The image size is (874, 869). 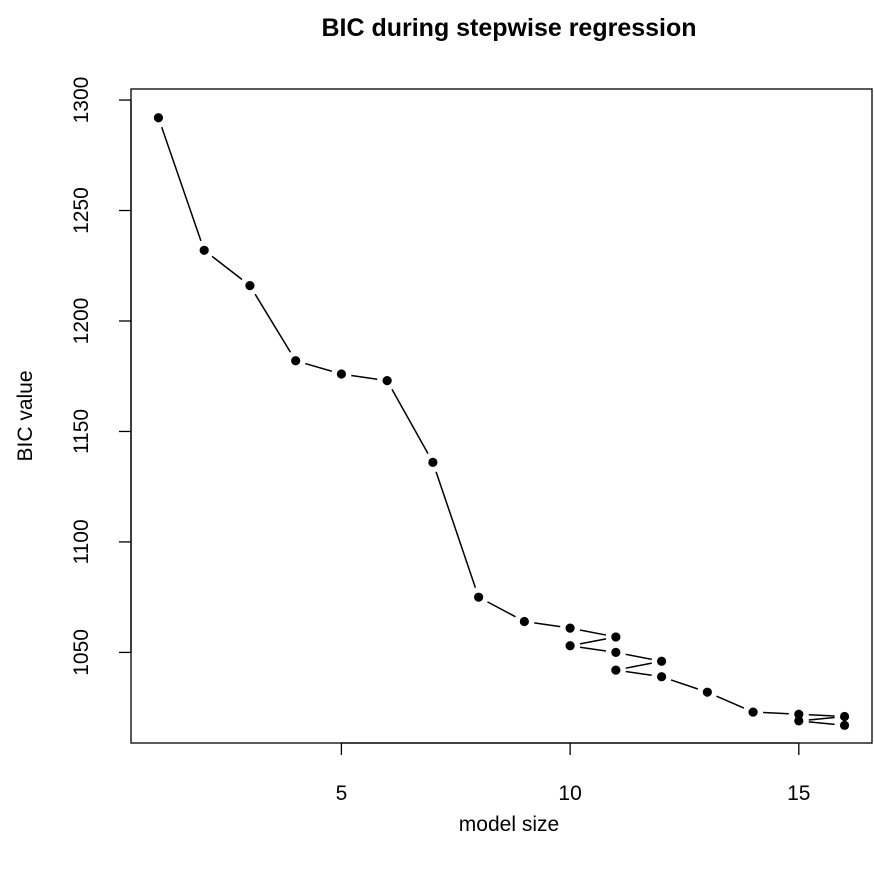 What do you see at coordinates (509, 824) in the screenshot?
I see `x-axis-label: model size` at bounding box center [509, 824].